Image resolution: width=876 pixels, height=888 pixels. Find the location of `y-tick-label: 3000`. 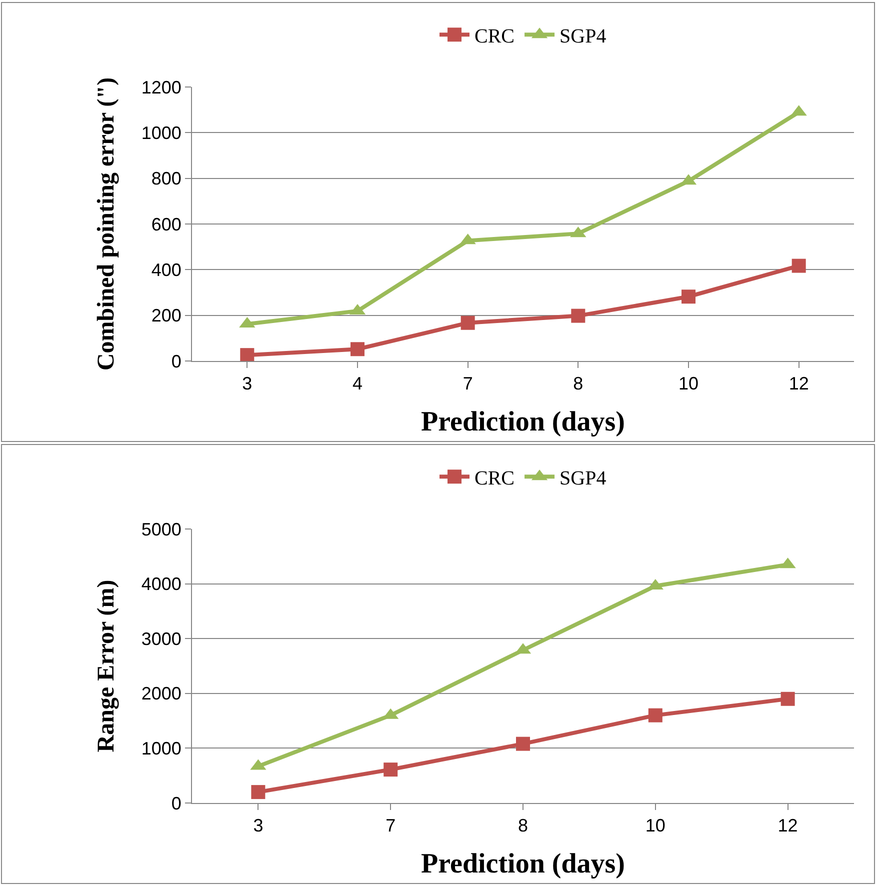

y-tick-label: 3000 is located at coordinates (161, 638).